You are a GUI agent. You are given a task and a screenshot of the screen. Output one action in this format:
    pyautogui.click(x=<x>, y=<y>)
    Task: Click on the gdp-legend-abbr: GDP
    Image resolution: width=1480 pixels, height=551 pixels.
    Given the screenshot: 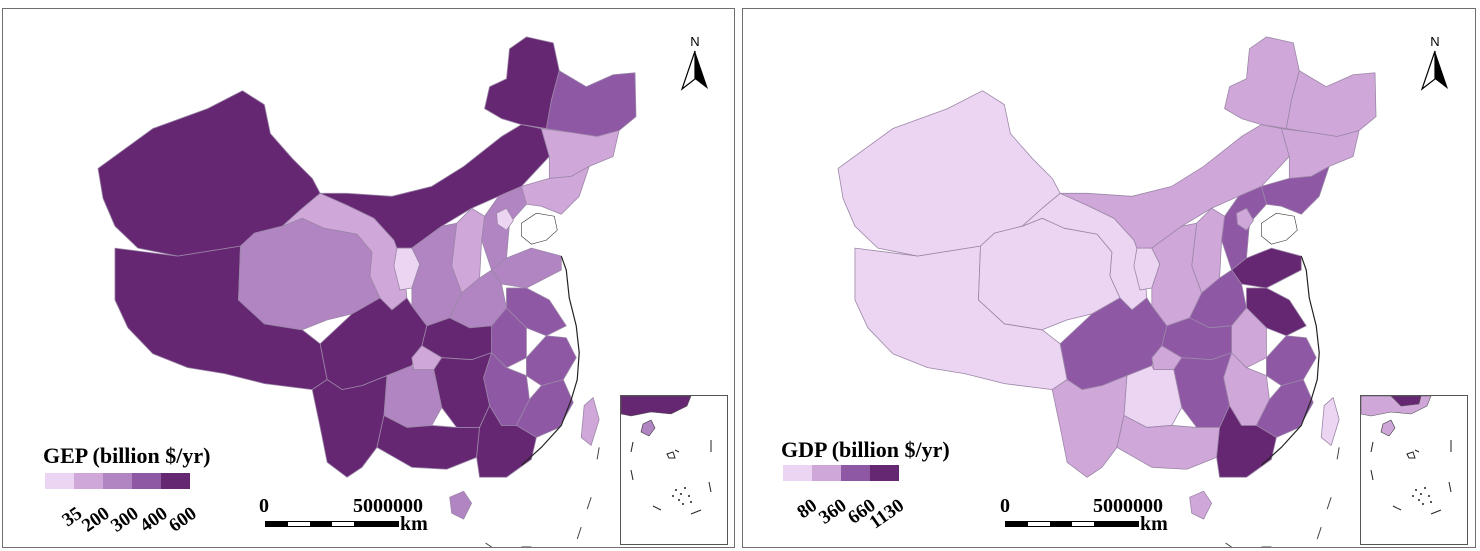 What is the action you would take?
    pyautogui.click(x=804, y=449)
    